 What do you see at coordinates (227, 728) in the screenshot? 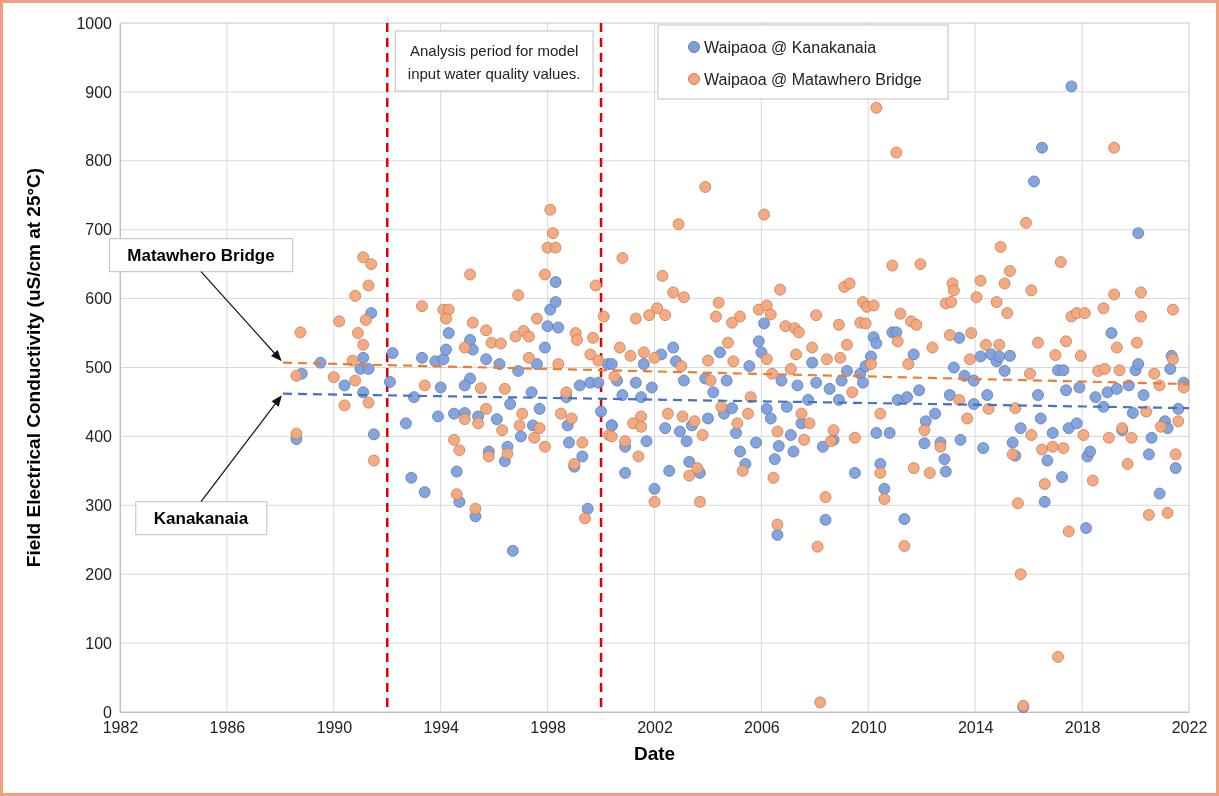
I see `x-tick-label: 1986` at bounding box center [227, 728].